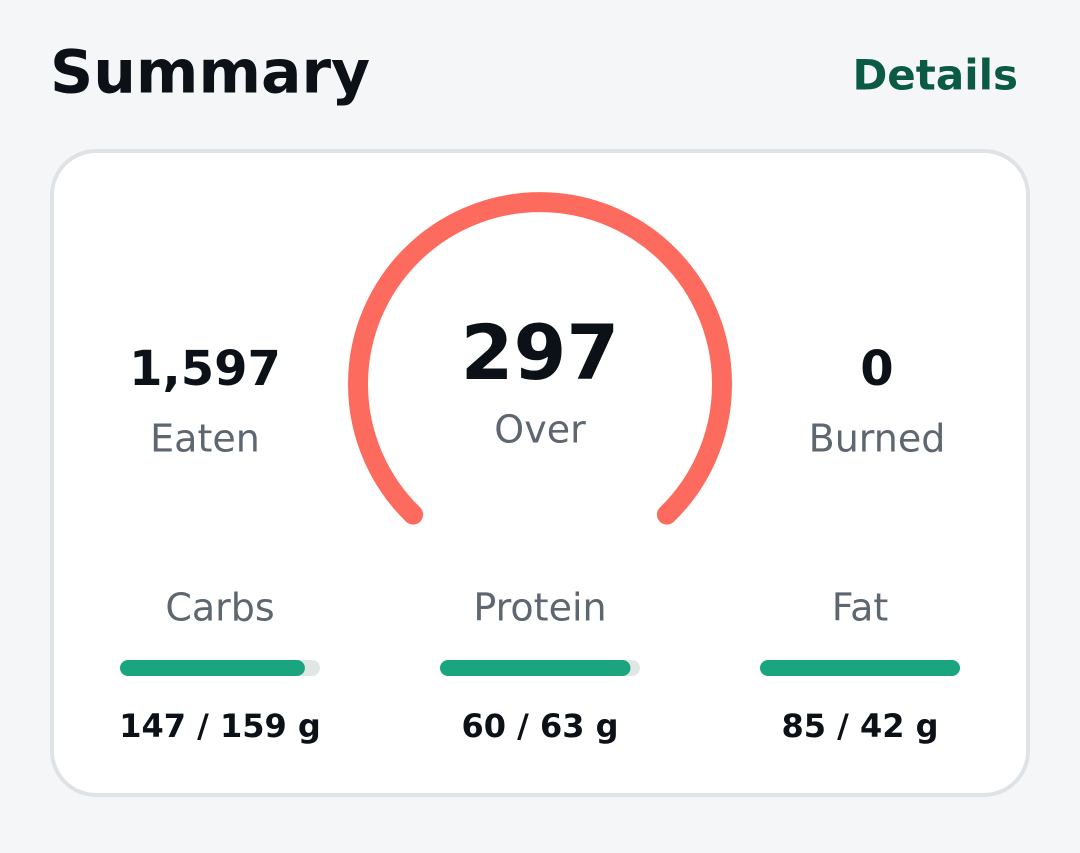 This screenshot has width=1080, height=853. What do you see at coordinates (876, 369) in the screenshot?
I see `burned-value: 0` at bounding box center [876, 369].